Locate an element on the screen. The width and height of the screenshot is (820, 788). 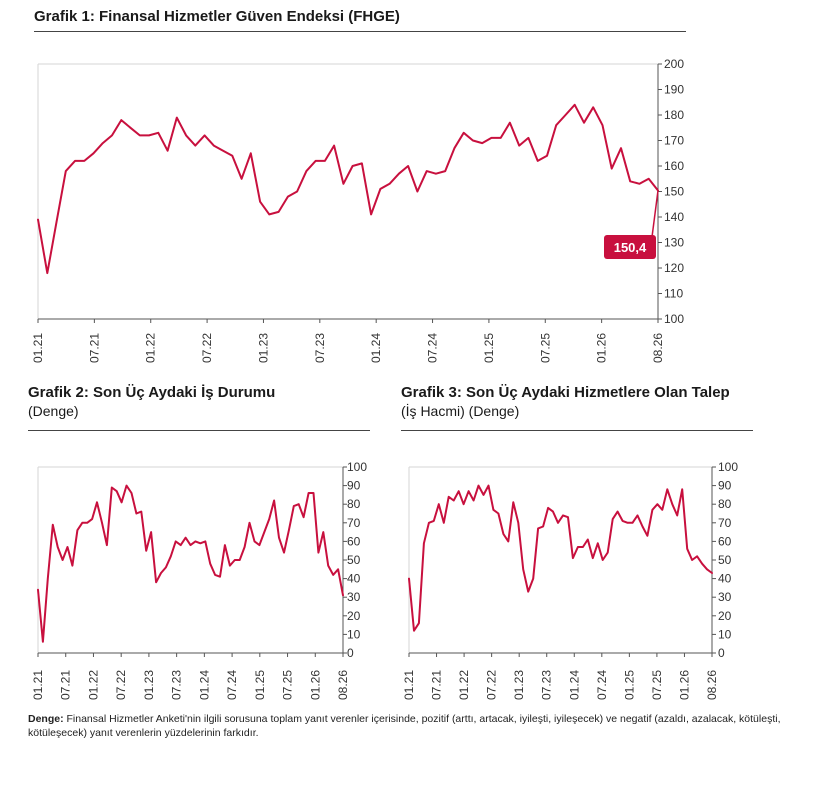
chart1-y-tick-label: 200 is located at coordinates (674, 64).